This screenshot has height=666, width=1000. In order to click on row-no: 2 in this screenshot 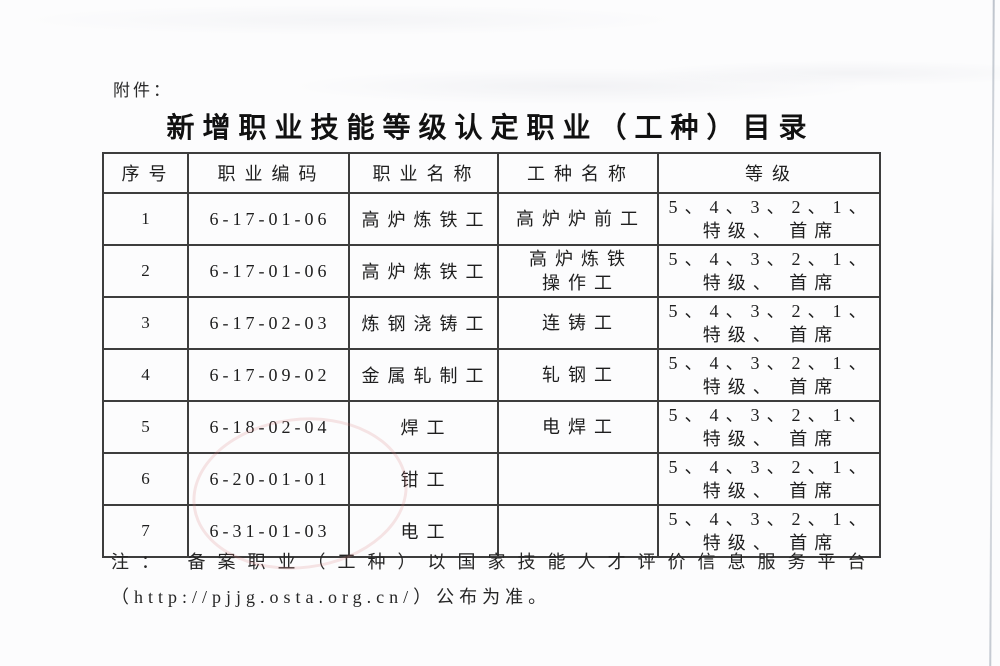, I will do `click(145, 271)`.